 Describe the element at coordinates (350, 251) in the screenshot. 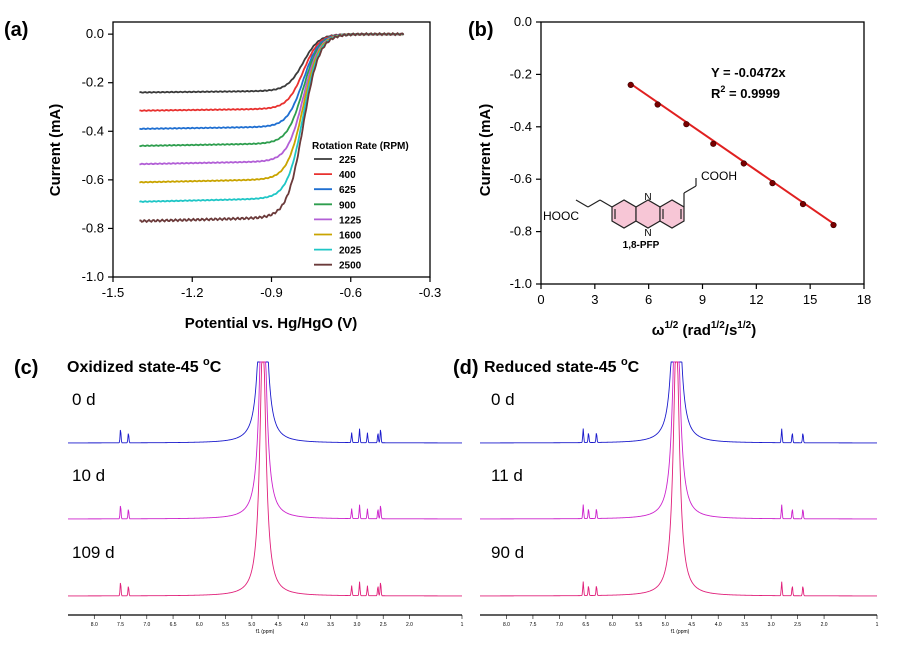

I see `legend-label-2025: 2025` at that location.